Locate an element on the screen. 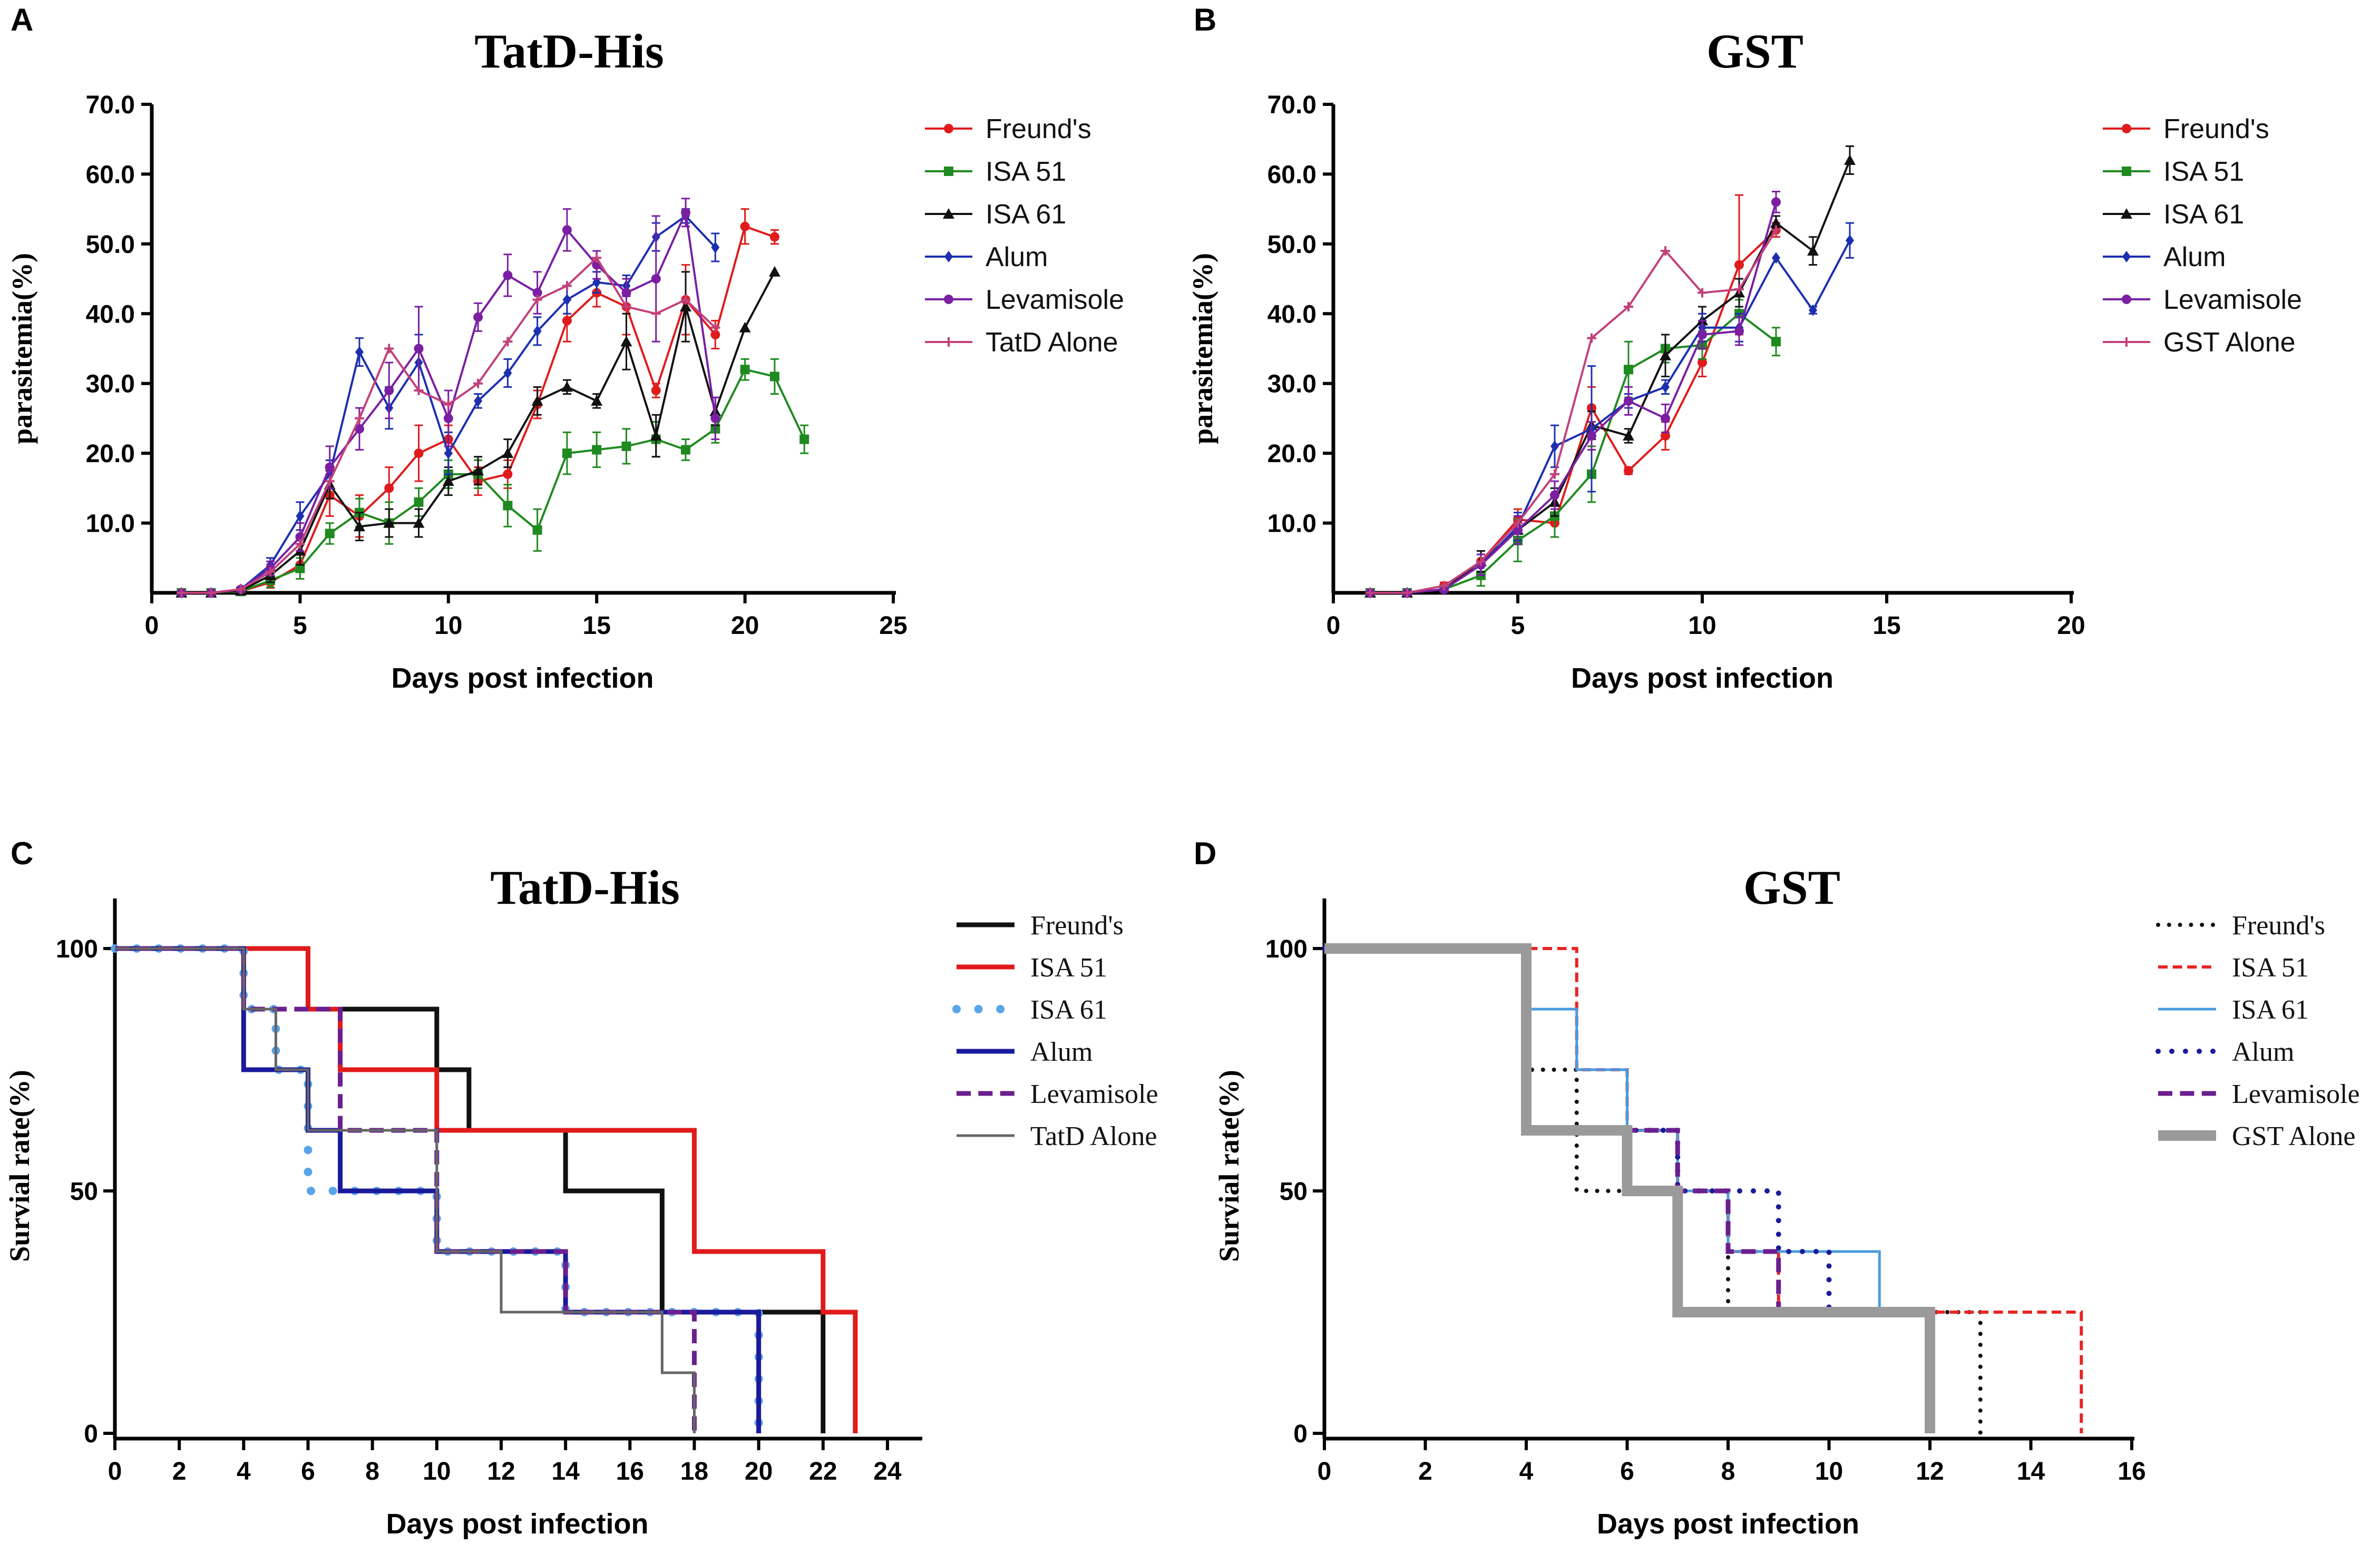  y-tick-label: 50 is located at coordinates (84, 1192).